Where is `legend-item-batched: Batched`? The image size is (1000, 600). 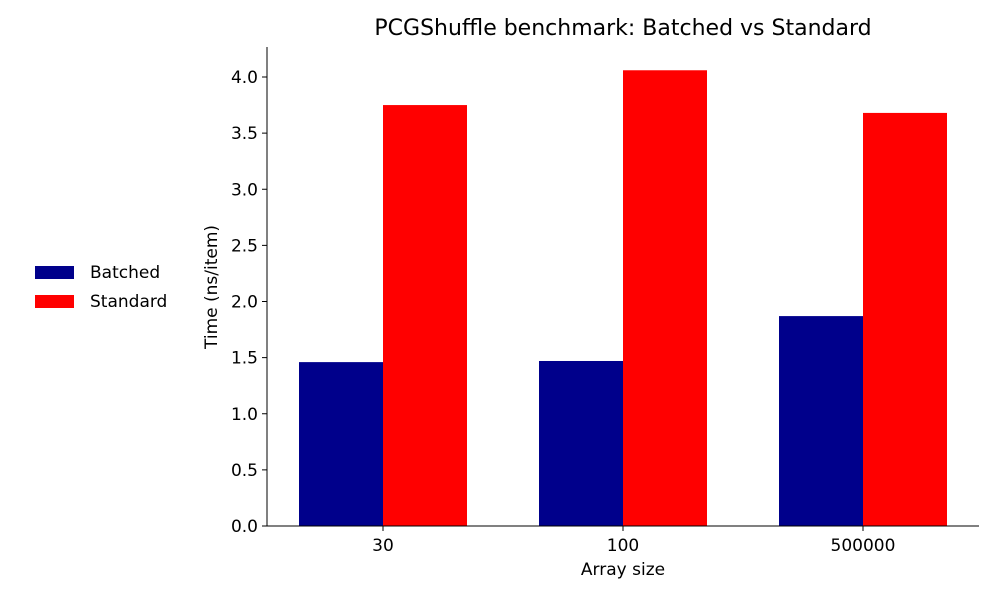
legend-item-batched: Batched is located at coordinates (101, 272).